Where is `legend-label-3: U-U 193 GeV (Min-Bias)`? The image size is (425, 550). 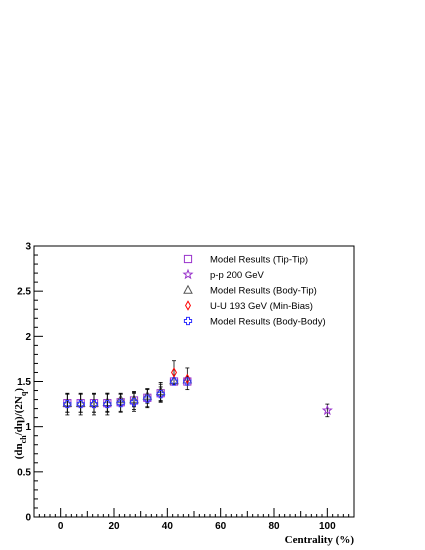 legend-label-3: U-U 193 GeV (Min-Bias) is located at coordinates (261, 306).